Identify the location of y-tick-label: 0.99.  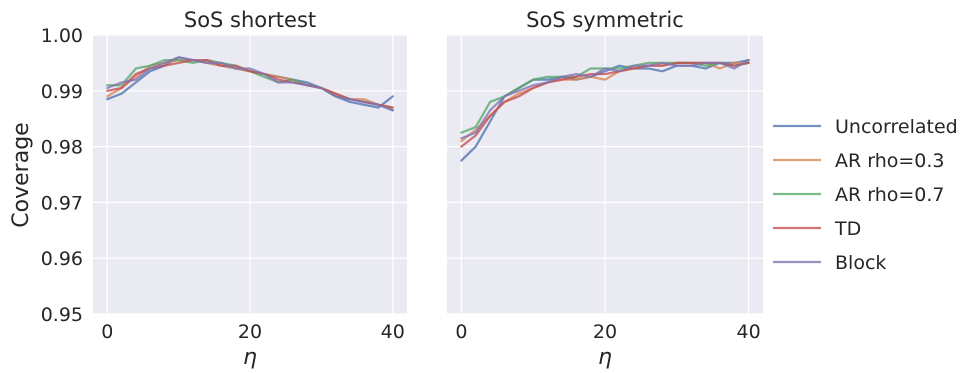
(62, 92).